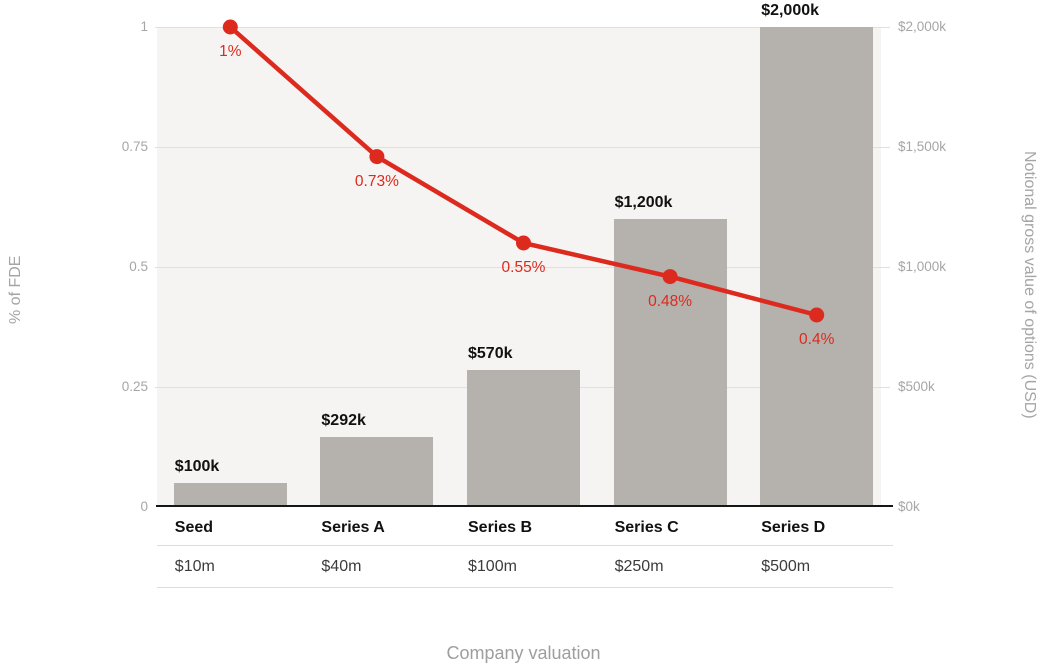  I want to click on line-point-label: 0.73%, so click(376, 181).